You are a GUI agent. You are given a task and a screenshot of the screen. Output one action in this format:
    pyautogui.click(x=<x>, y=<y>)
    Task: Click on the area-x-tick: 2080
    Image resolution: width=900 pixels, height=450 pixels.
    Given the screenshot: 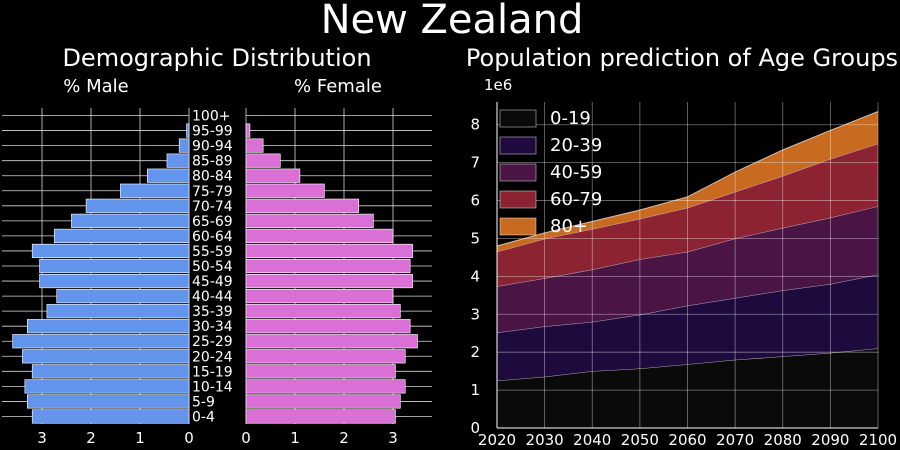 What is the action you would take?
    pyautogui.click(x=783, y=440)
    